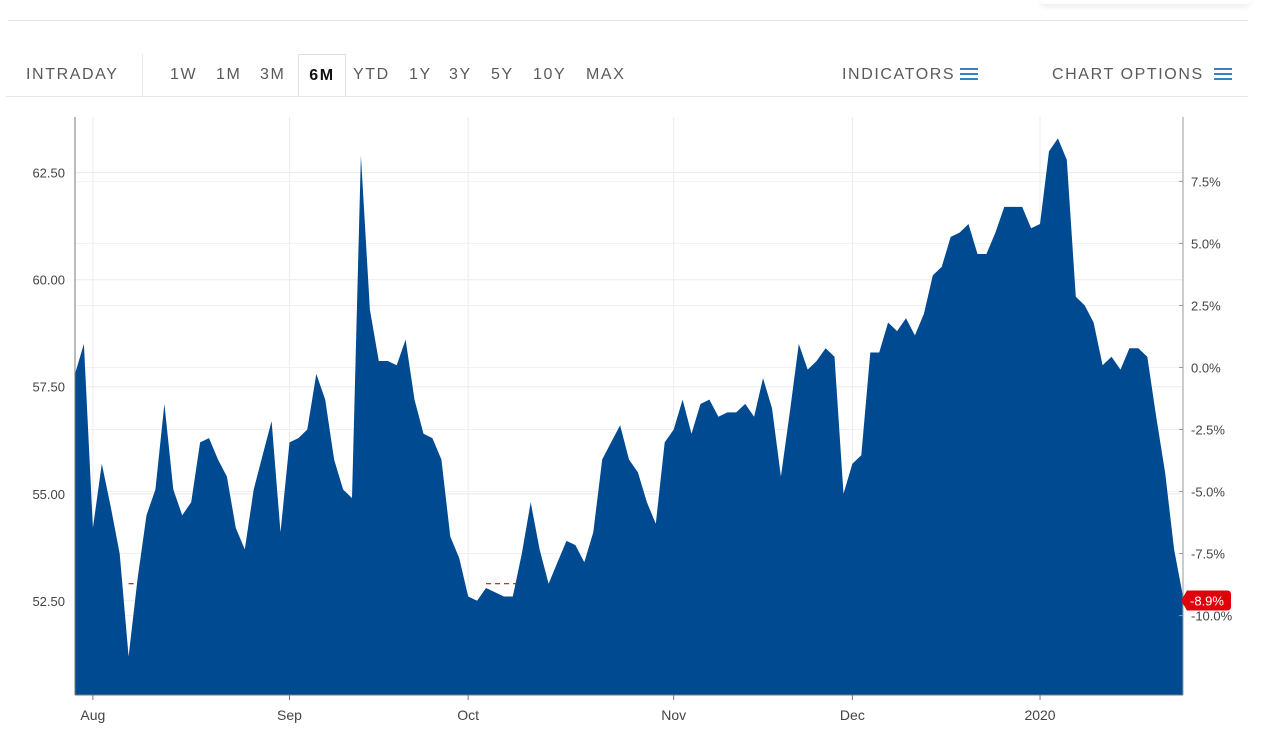 The image size is (1264, 750). Describe the element at coordinates (899, 74) in the screenshot. I see `indicators-label: INDICATORS` at that location.